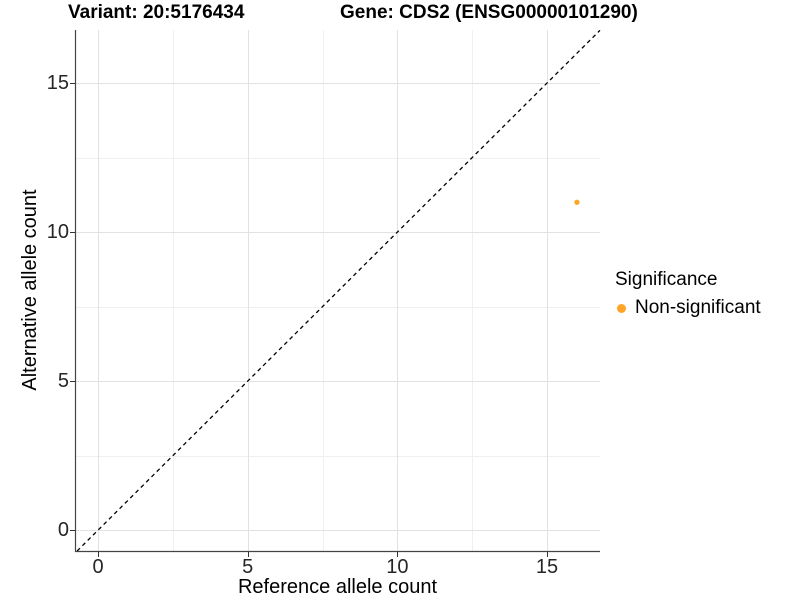 Image resolution: width=800 pixels, height=600 pixels. Describe the element at coordinates (688, 294) in the screenshot. I see `legend: Significance Non-significant` at that location.